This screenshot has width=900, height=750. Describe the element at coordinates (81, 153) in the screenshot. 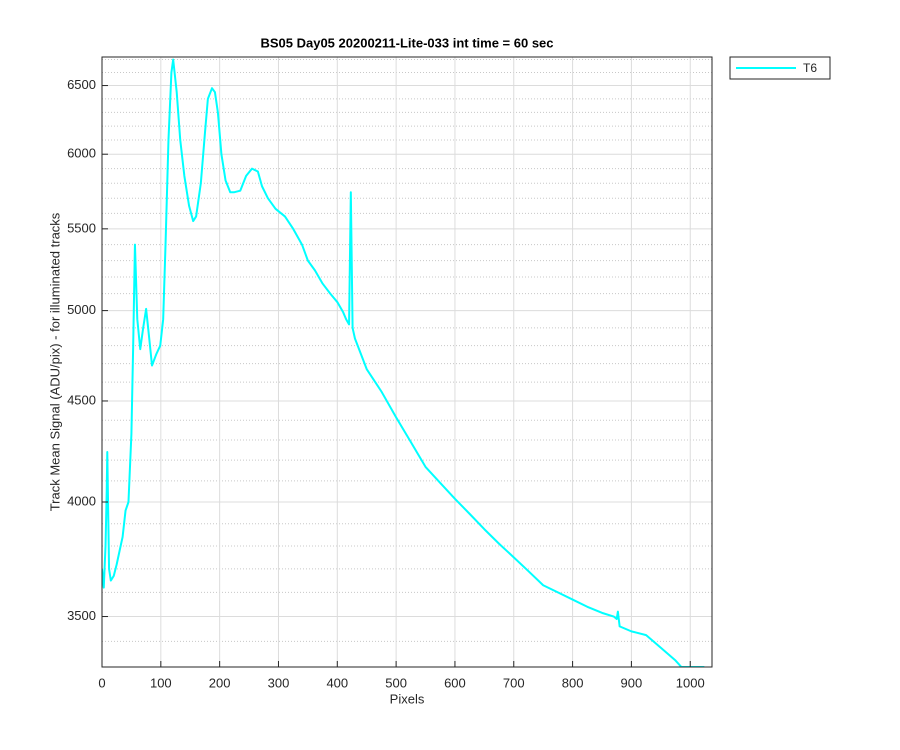

I see `y-tick-label: 6000` at that location.